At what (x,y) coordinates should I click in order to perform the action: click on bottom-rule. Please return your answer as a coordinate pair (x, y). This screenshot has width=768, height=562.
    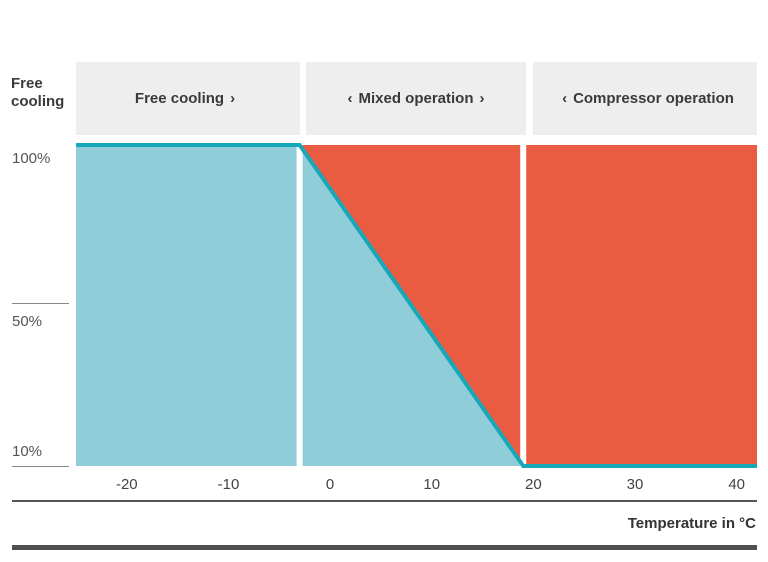
    Looking at the image, I should click on (384, 547).